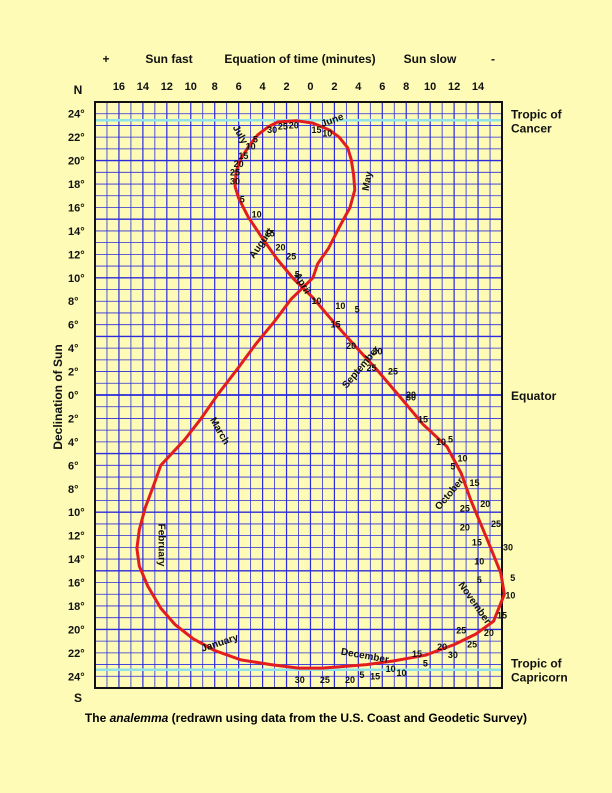  Describe the element at coordinates (76, 630) in the screenshot. I see `y-tick-label: 20°` at that location.